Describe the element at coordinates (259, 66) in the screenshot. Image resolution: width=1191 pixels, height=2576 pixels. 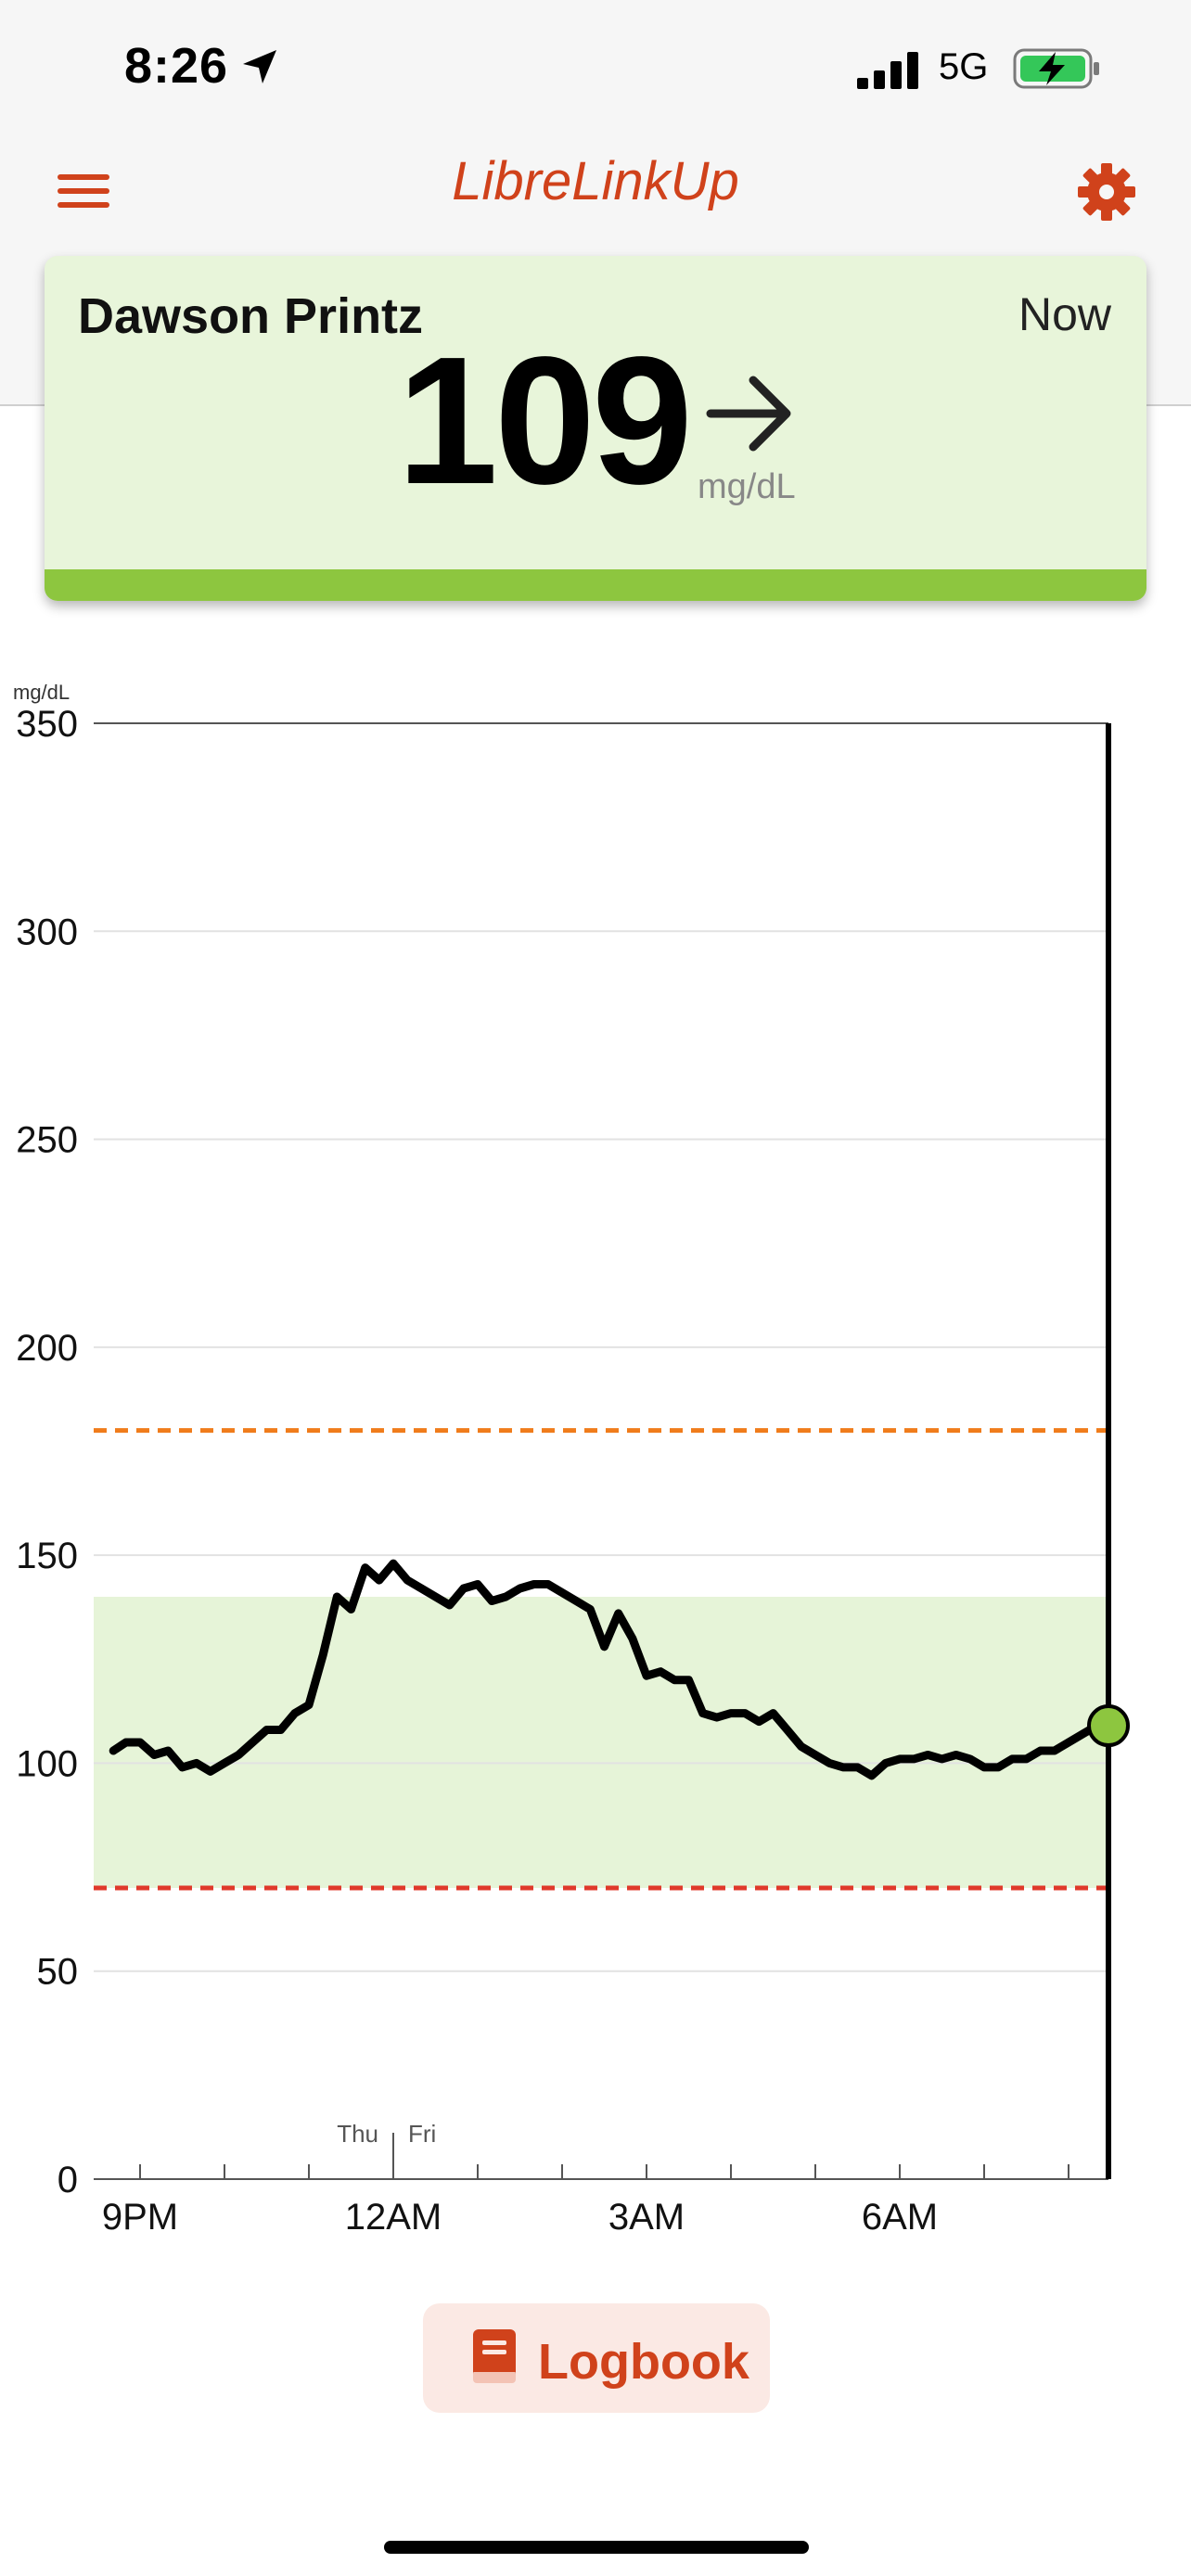
I see `location-arrow-icon` at that location.